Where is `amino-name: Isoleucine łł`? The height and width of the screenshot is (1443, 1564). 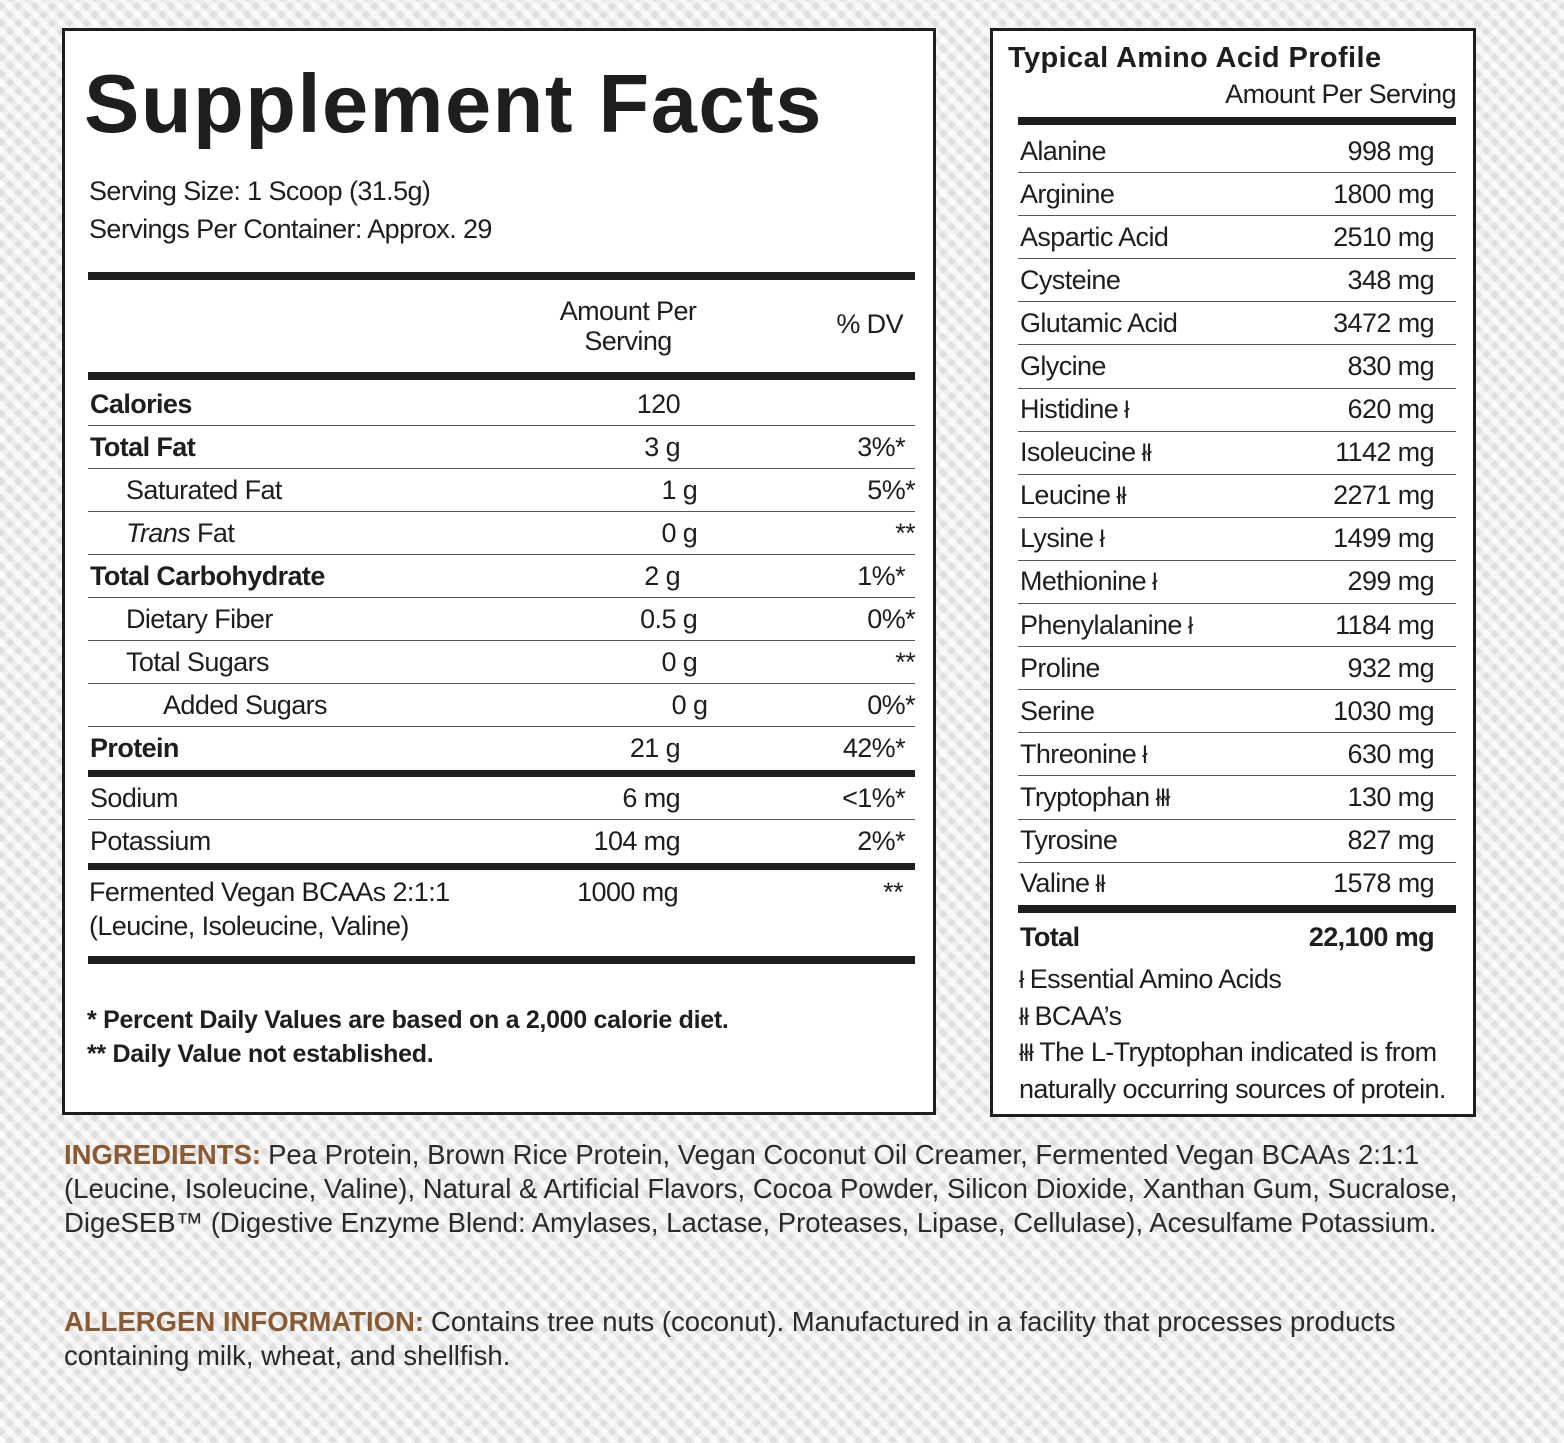 amino-name: Isoleucine łł is located at coordinates (1176, 452).